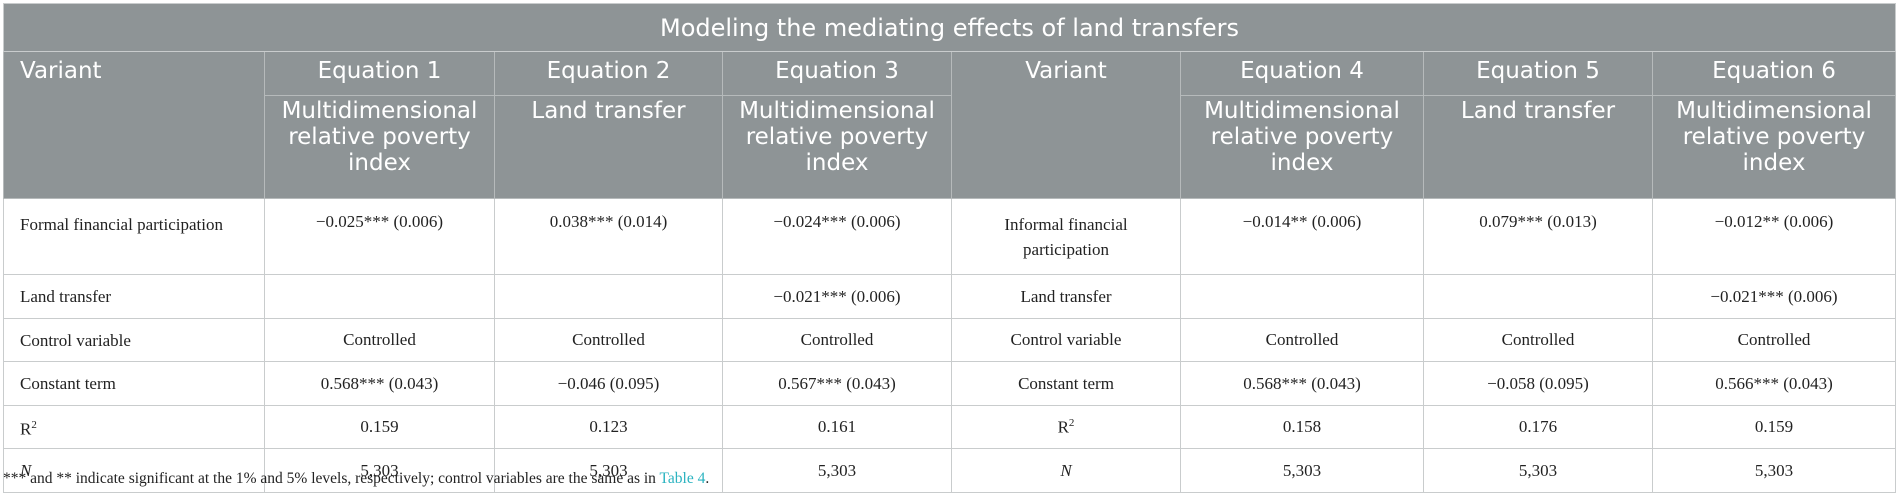 The height and width of the screenshot is (497, 1899). Describe the element at coordinates (1066, 236) in the screenshot. I see `row-label: Informal financial participation` at that location.